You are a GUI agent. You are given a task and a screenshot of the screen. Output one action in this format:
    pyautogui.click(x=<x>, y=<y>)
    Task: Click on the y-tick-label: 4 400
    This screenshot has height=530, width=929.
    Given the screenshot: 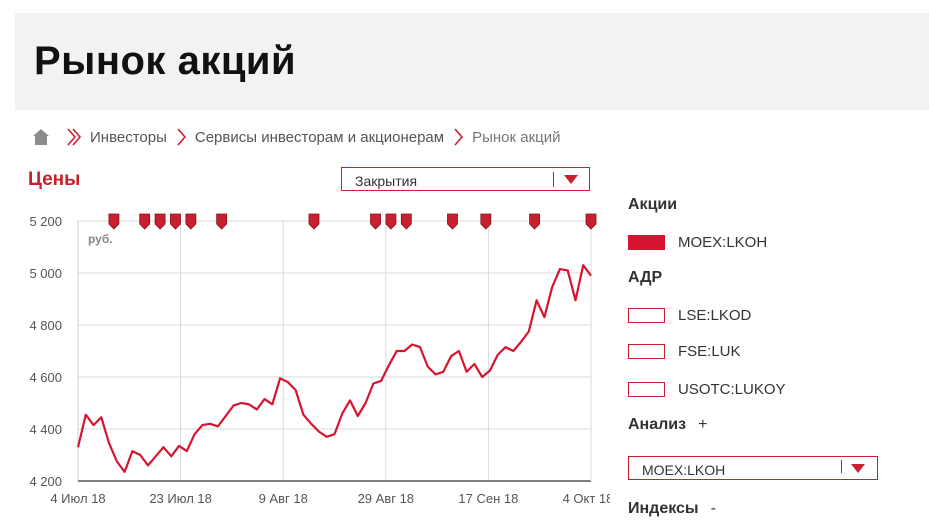 What is the action you would take?
    pyautogui.click(x=45, y=429)
    